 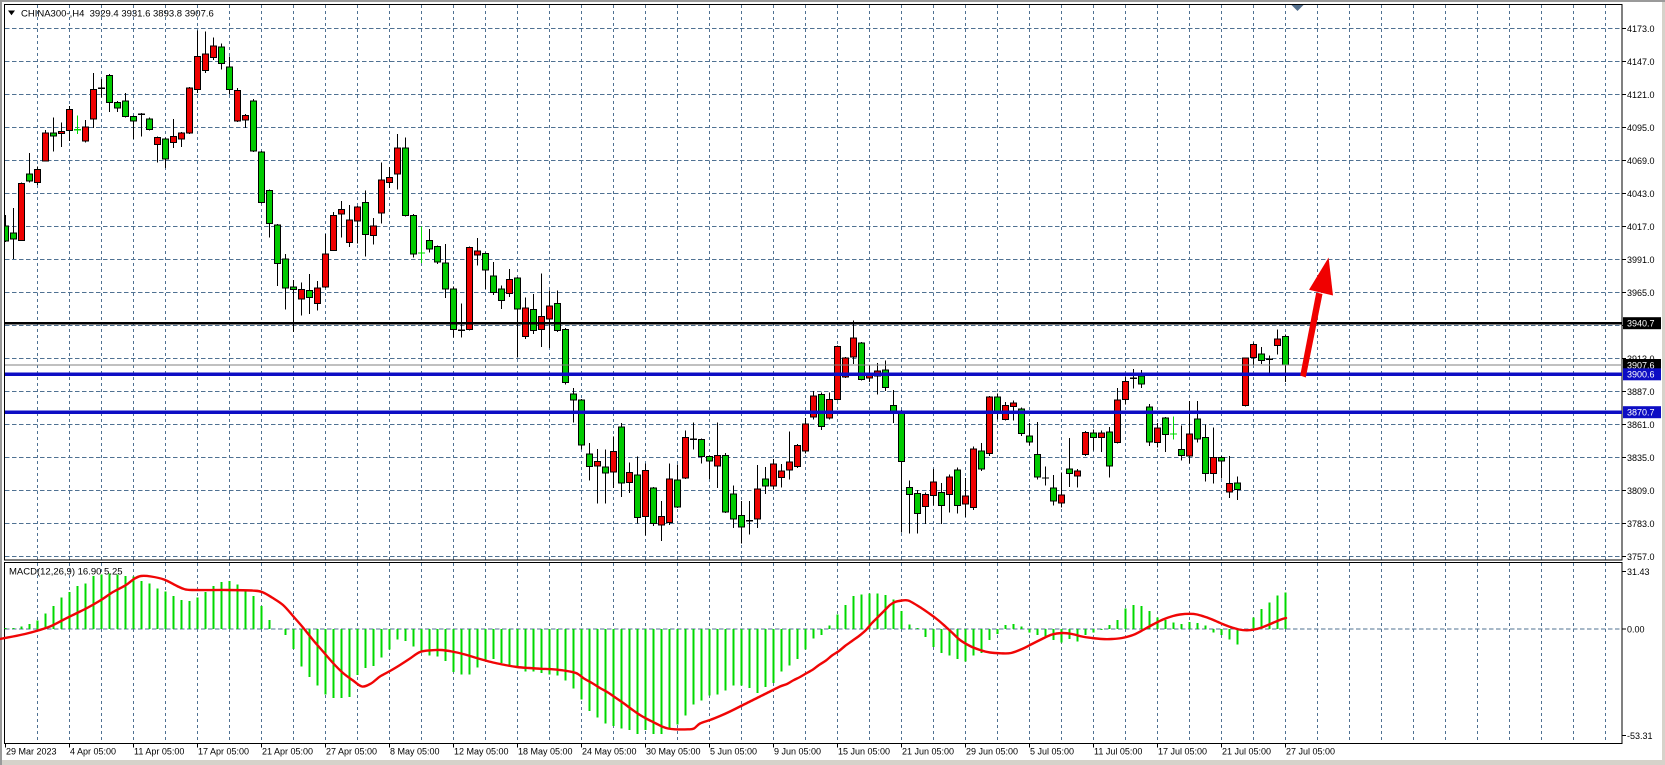 I want to click on svg-text: 31.43, so click(x=1638, y=572).